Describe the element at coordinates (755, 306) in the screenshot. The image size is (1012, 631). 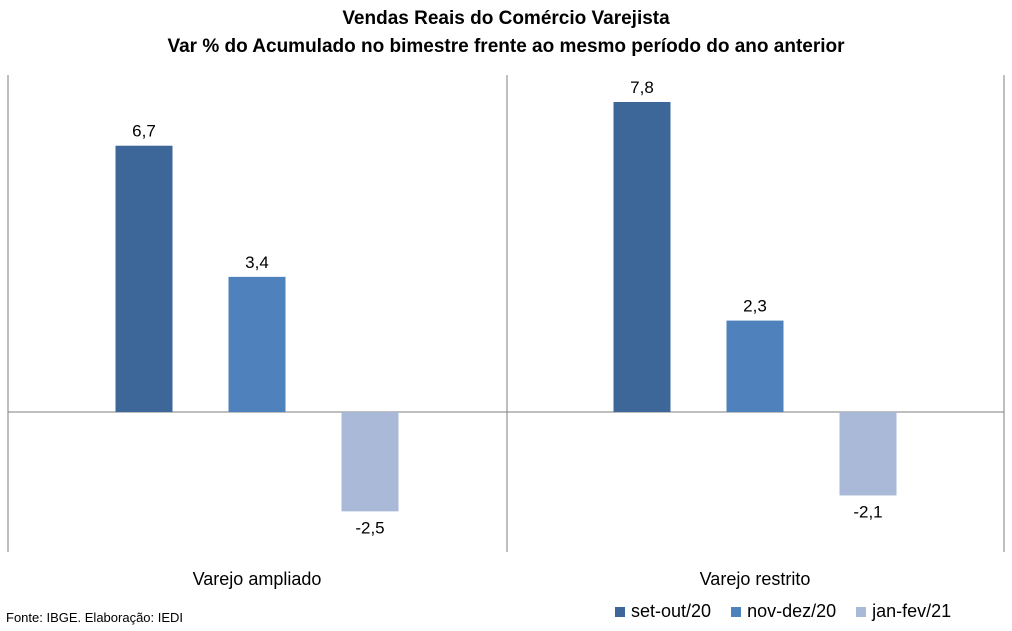
I see `data-label-2-2: 2,3` at that location.